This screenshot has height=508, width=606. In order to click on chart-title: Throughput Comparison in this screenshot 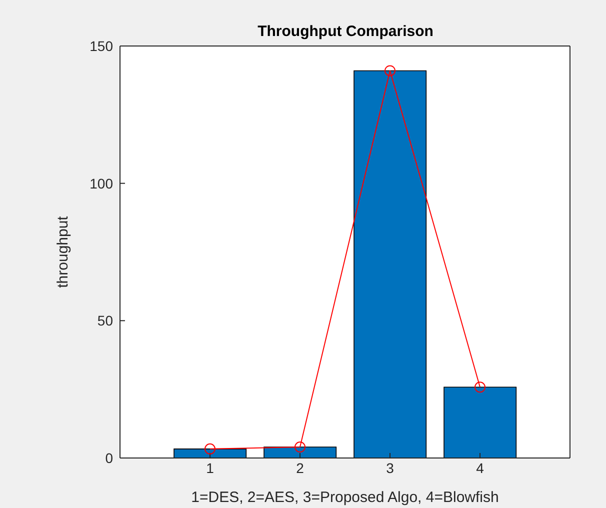, I will do `click(345, 31)`.